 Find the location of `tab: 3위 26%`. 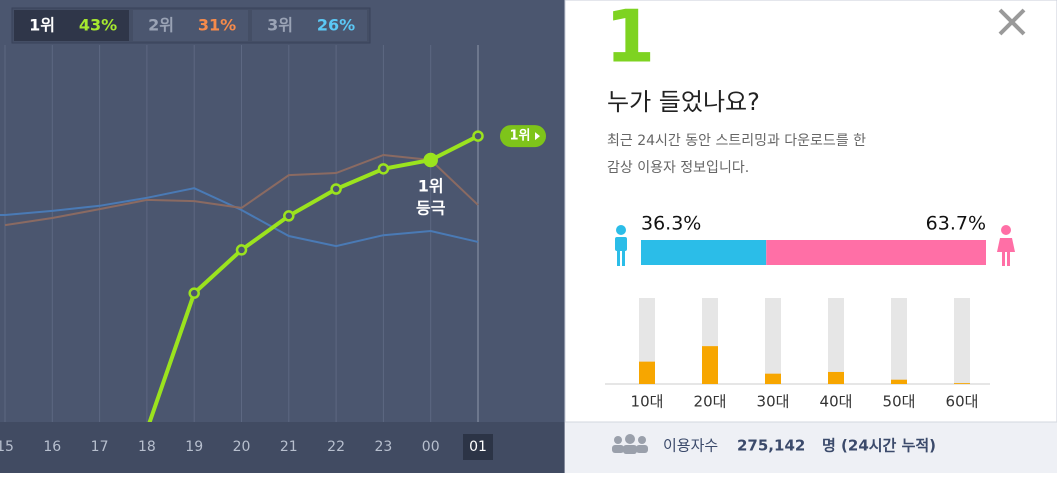

tab: 3위 26% is located at coordinates (309, 25).